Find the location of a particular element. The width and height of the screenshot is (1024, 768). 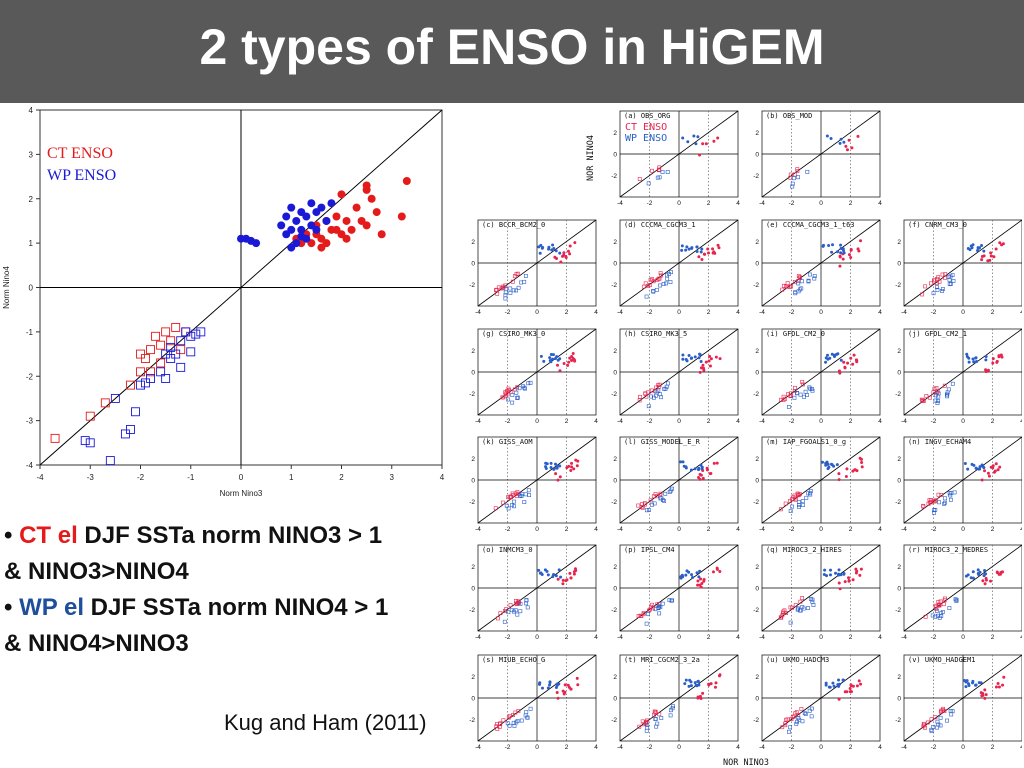

panel-label: (i) GFDL_CM2_0 is located at coordinates (795, 334).